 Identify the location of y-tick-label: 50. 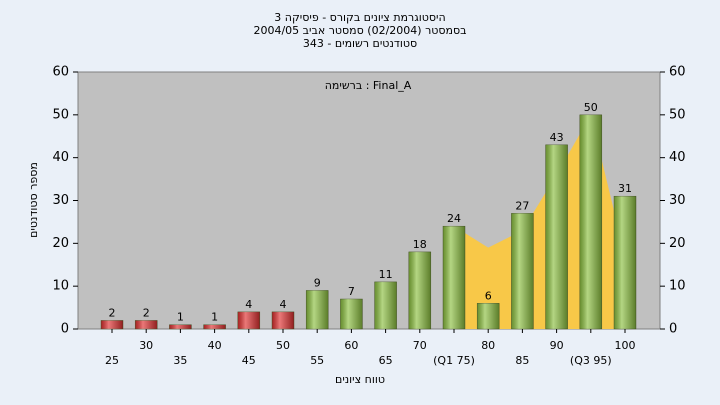
(60, 114).